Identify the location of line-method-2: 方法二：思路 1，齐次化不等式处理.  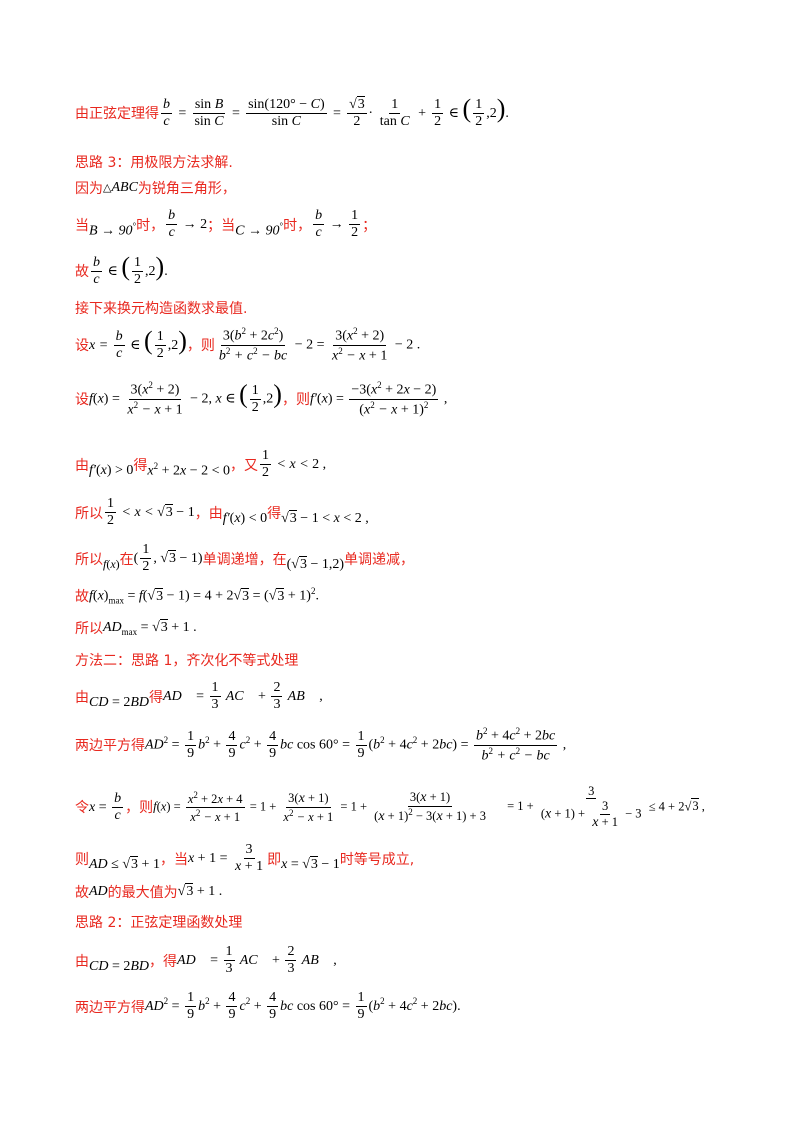
(186, 660).